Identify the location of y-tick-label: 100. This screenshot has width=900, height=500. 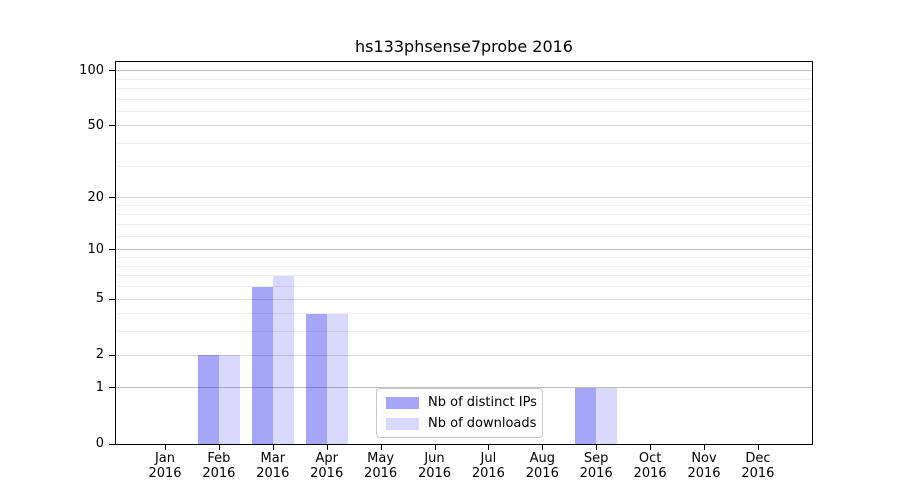
(91, 70).